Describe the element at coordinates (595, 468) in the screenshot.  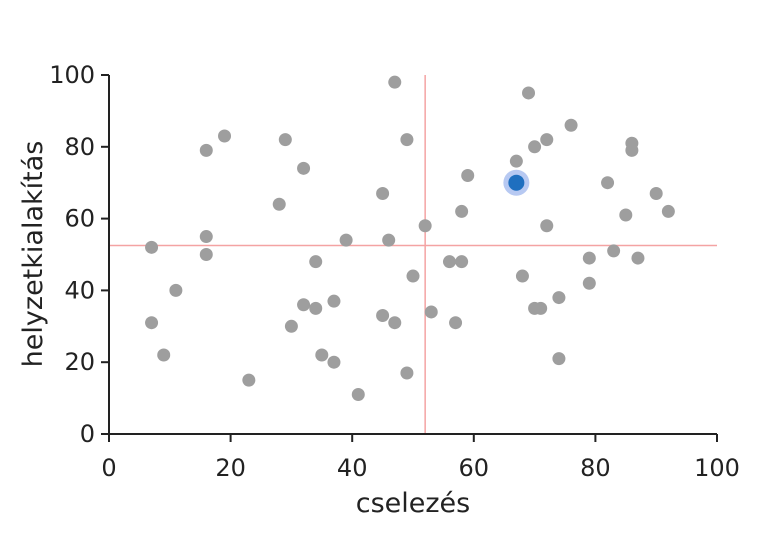
I see `x-tick-label: 80` at that location.